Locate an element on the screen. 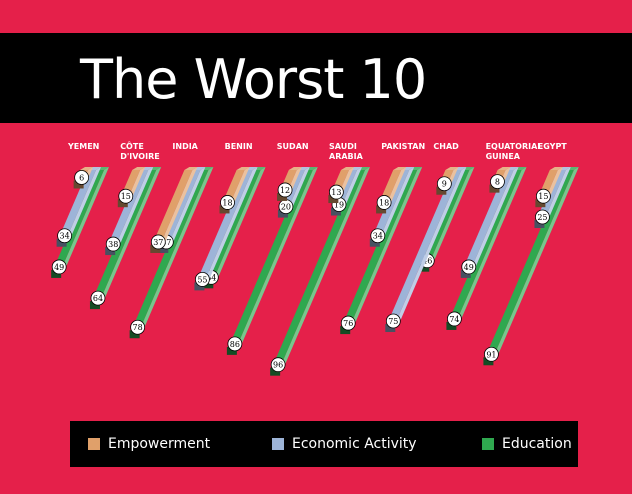  category-label: SAUDI ARABIA is located at coordinates (346, 151).